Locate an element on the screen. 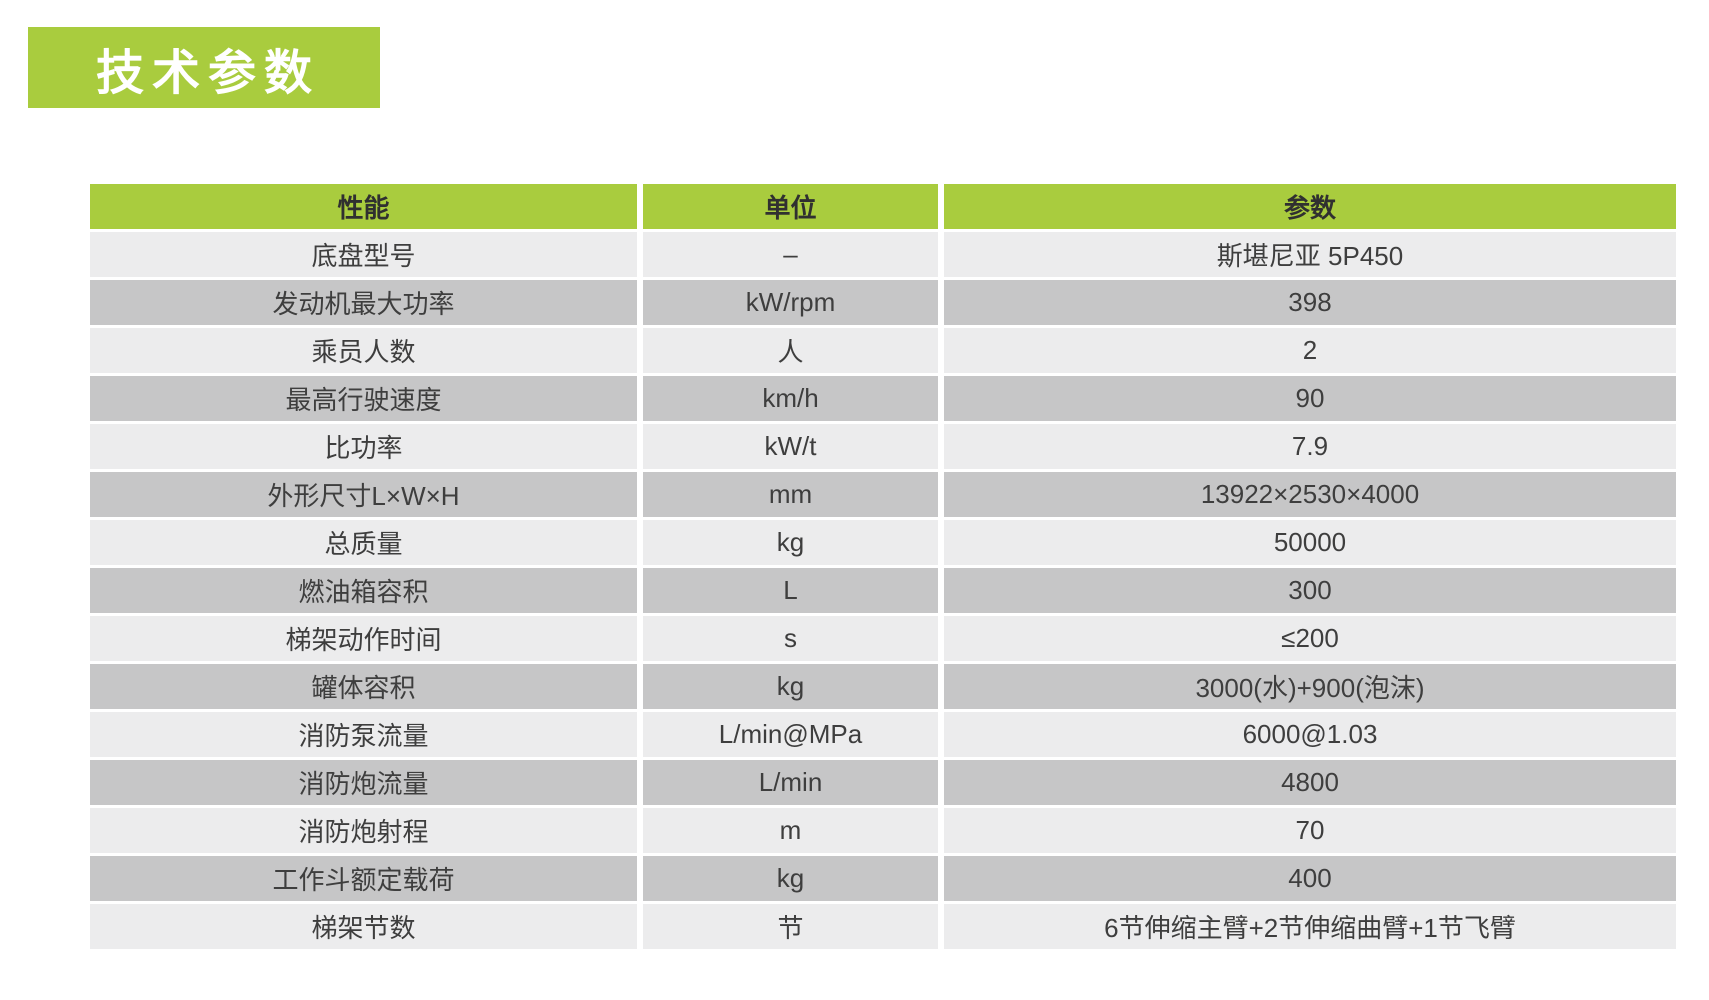 The image size is (1709, 1000). cell-unit: – is located at coordinates (790, 254).